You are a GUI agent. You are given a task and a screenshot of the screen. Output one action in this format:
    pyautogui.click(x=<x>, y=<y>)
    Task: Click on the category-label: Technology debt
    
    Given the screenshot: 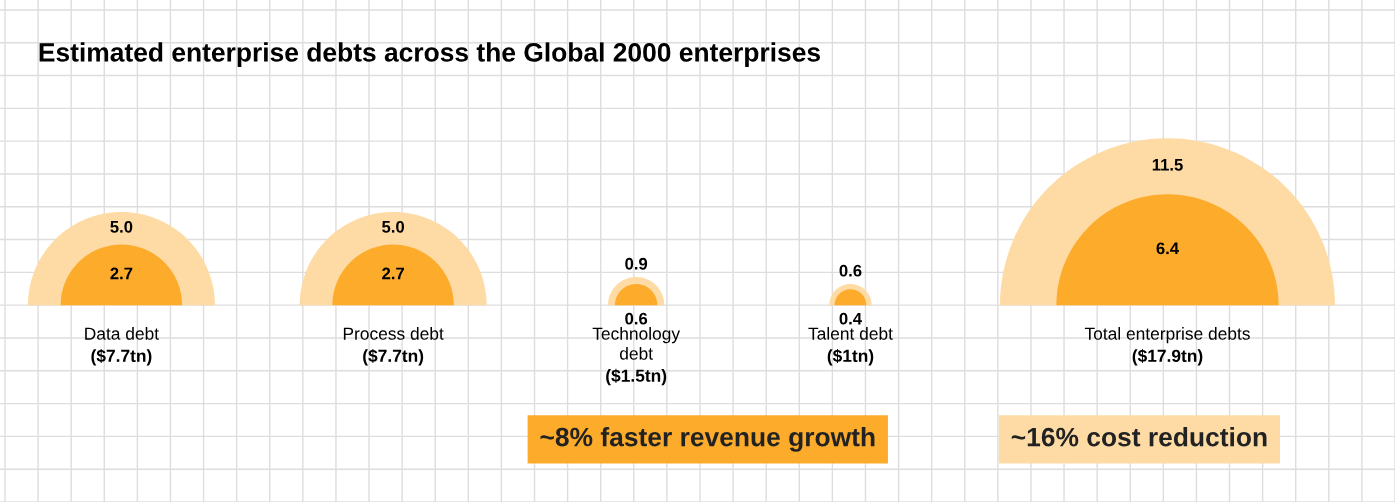 What is the action you would take?
    pyautogui.click(x=636, y=343)
    